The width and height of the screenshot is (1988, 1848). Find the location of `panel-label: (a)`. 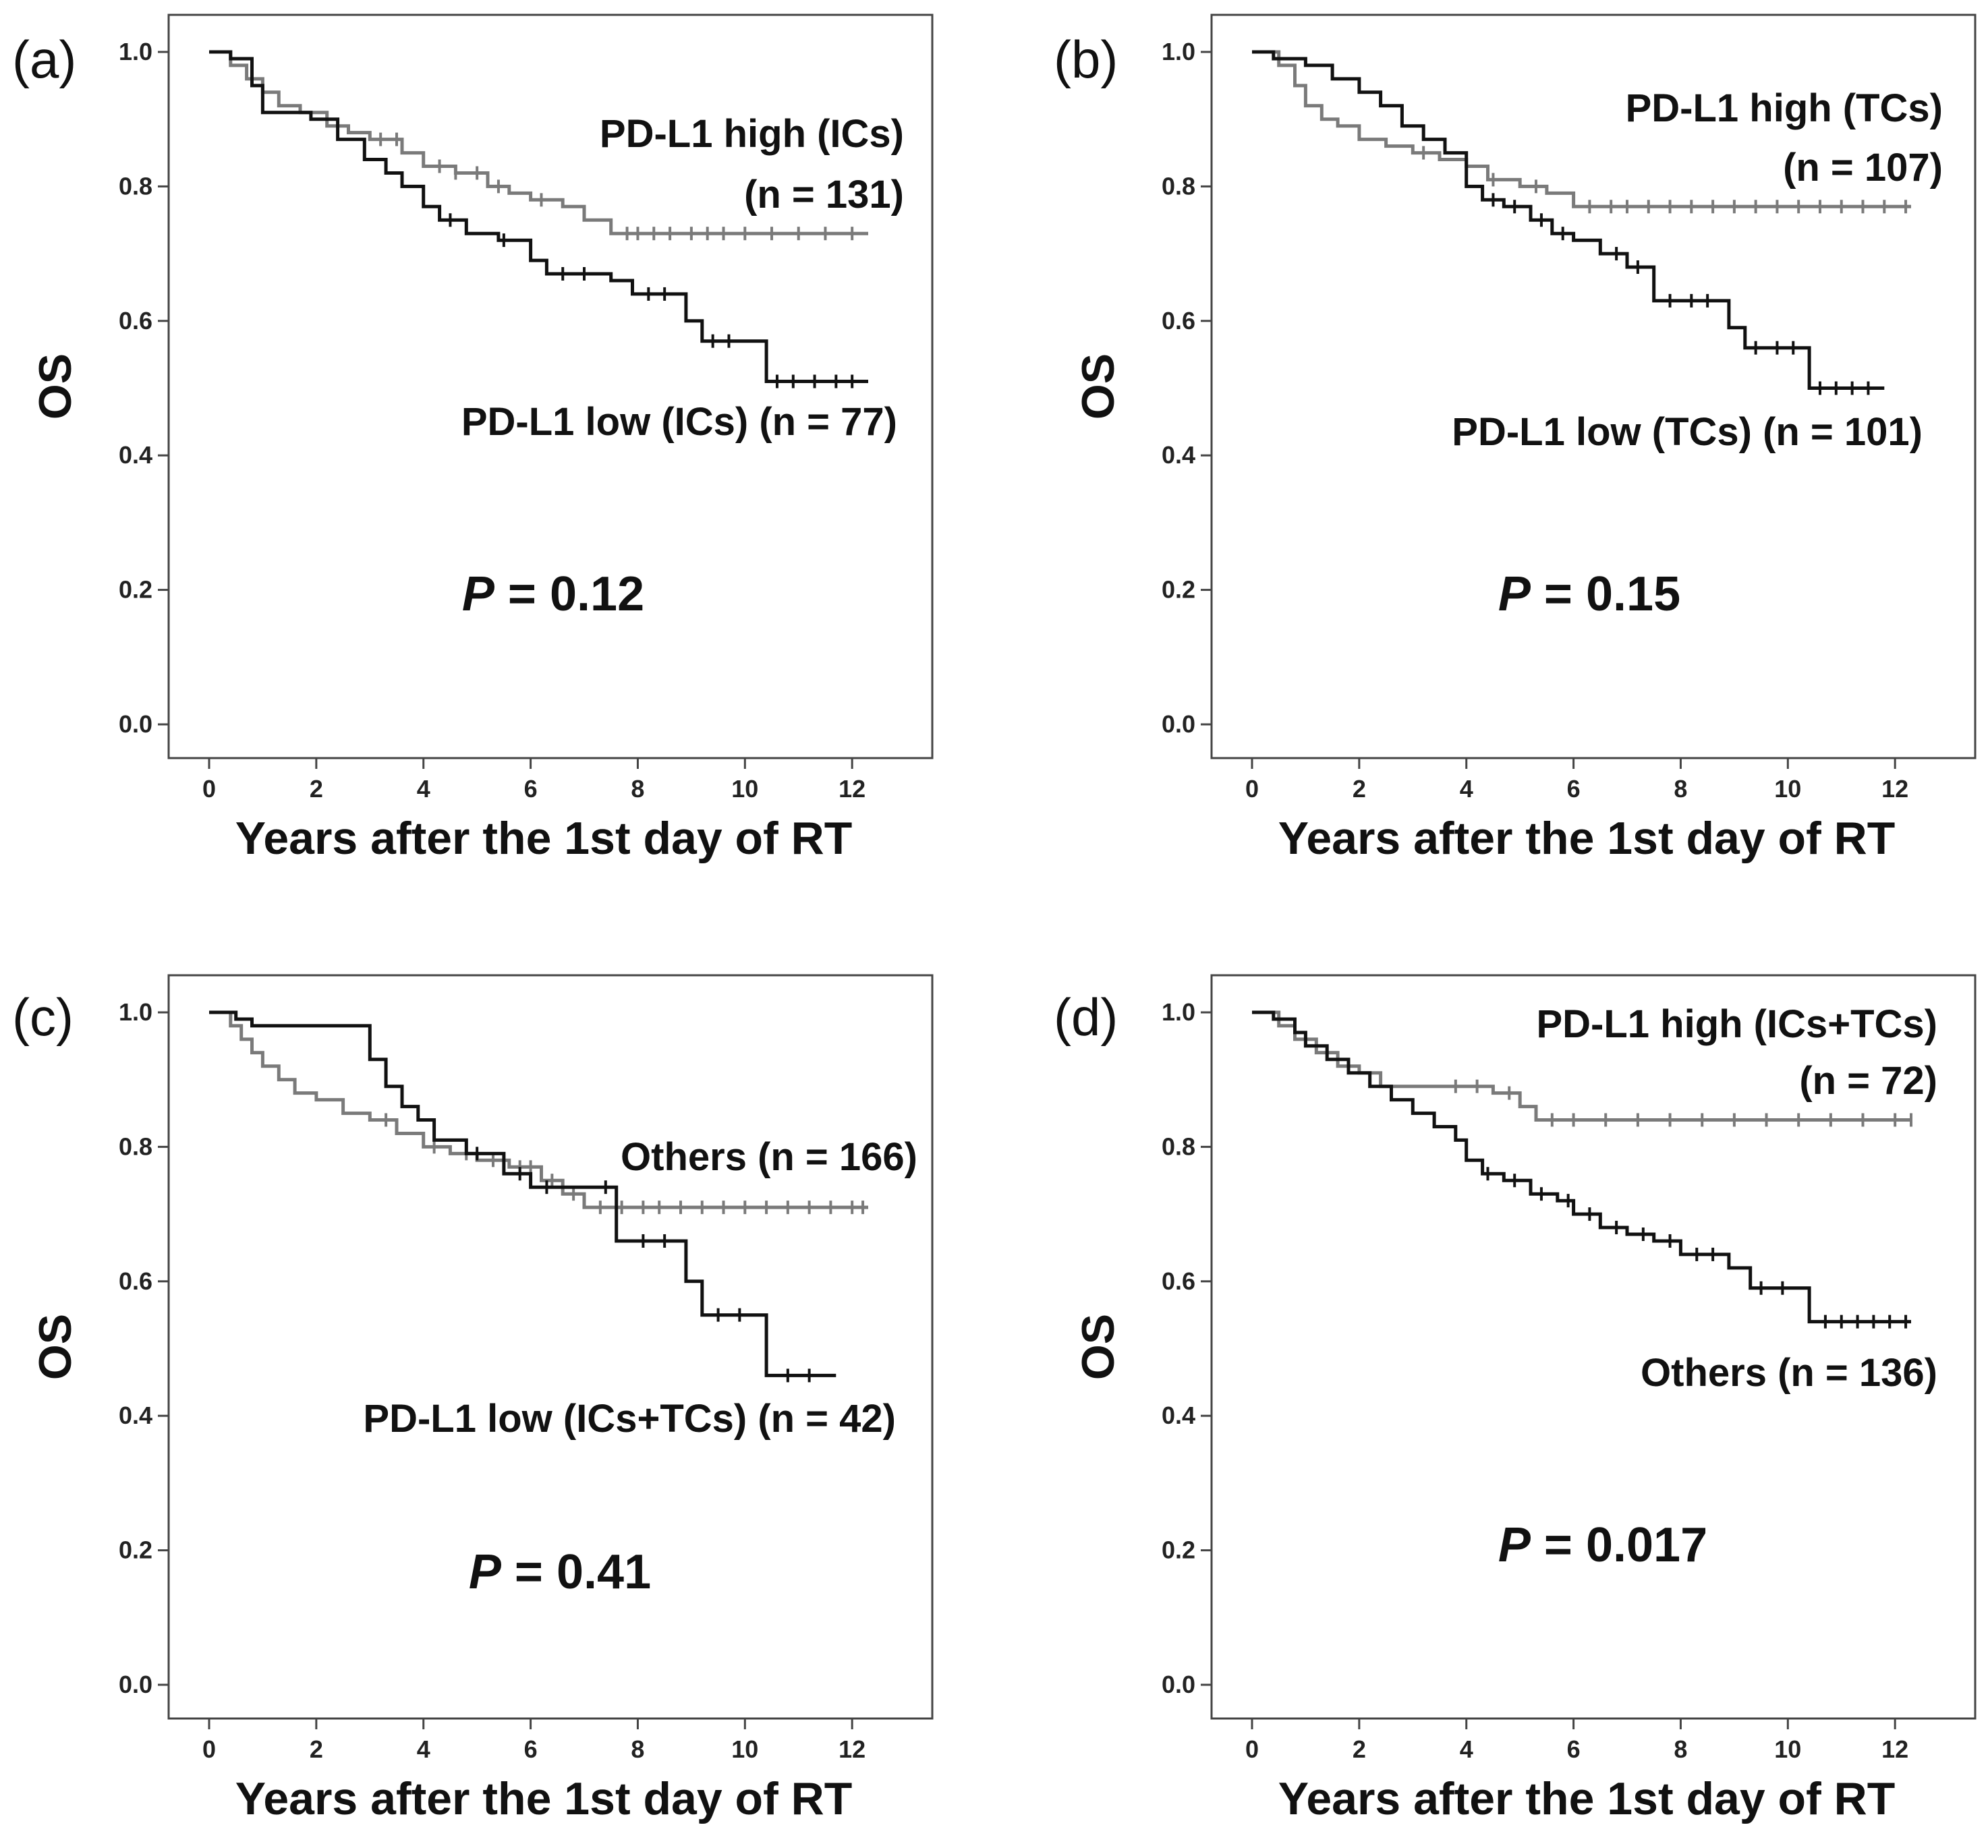

panel-label: (a) is located at coordinates (44, 59).